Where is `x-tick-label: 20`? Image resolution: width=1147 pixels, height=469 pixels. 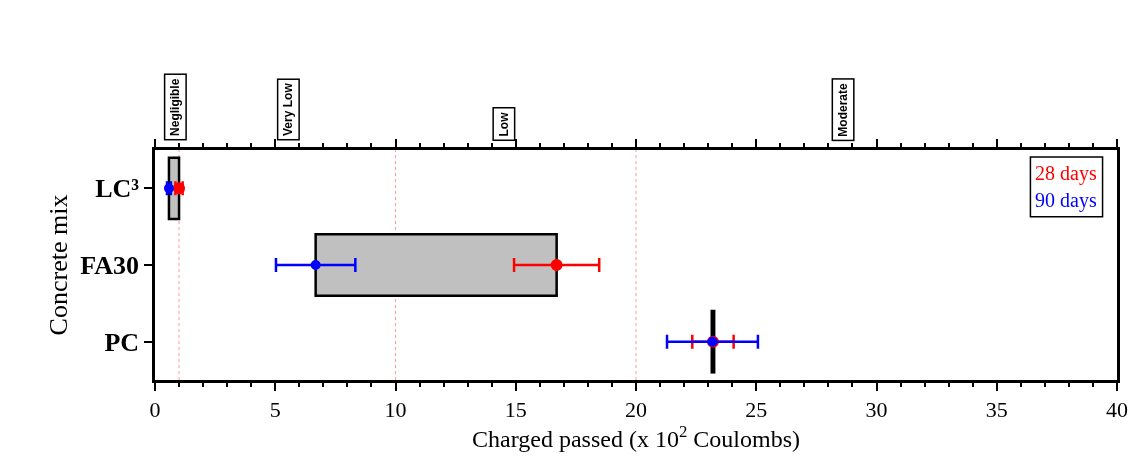
x-tick-label: 20 is located at coordinates (636, 410).